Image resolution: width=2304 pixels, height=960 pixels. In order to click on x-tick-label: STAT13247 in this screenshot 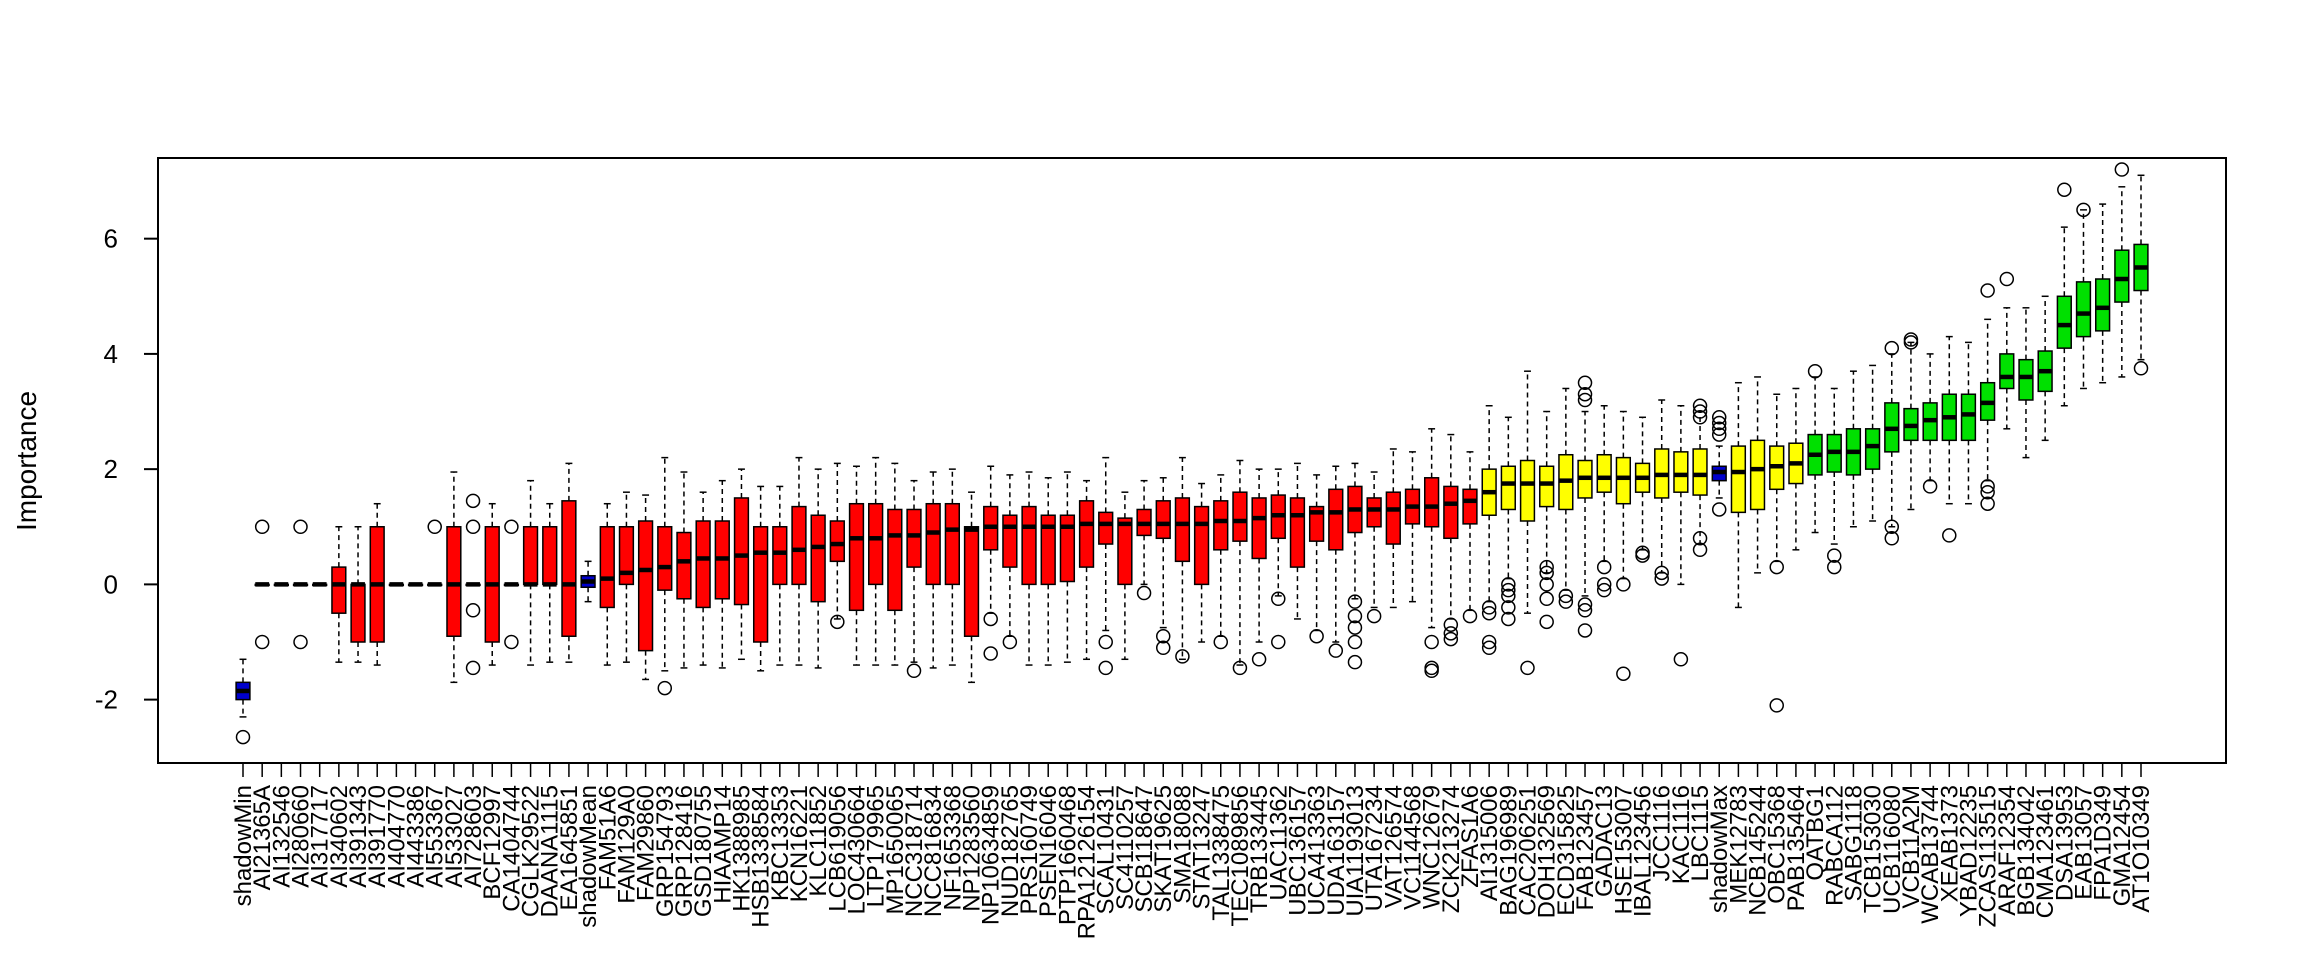, I will do `click(1202, 847)`.